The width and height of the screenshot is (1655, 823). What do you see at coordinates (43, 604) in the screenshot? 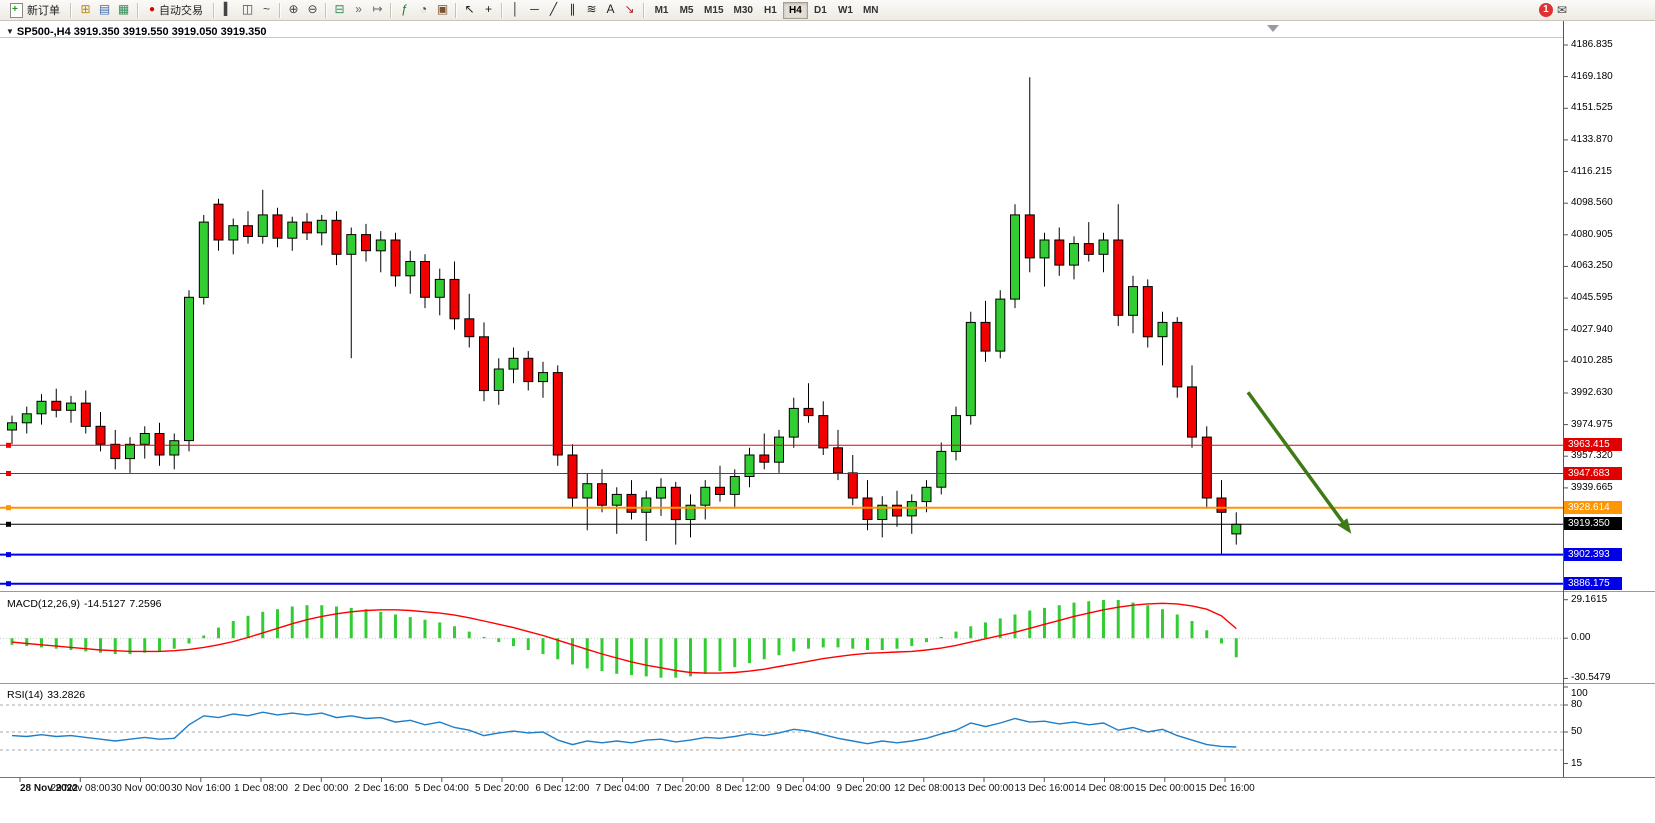
I see `macd-name: MACD(12,26,9)` at bounding box center [43, 604].